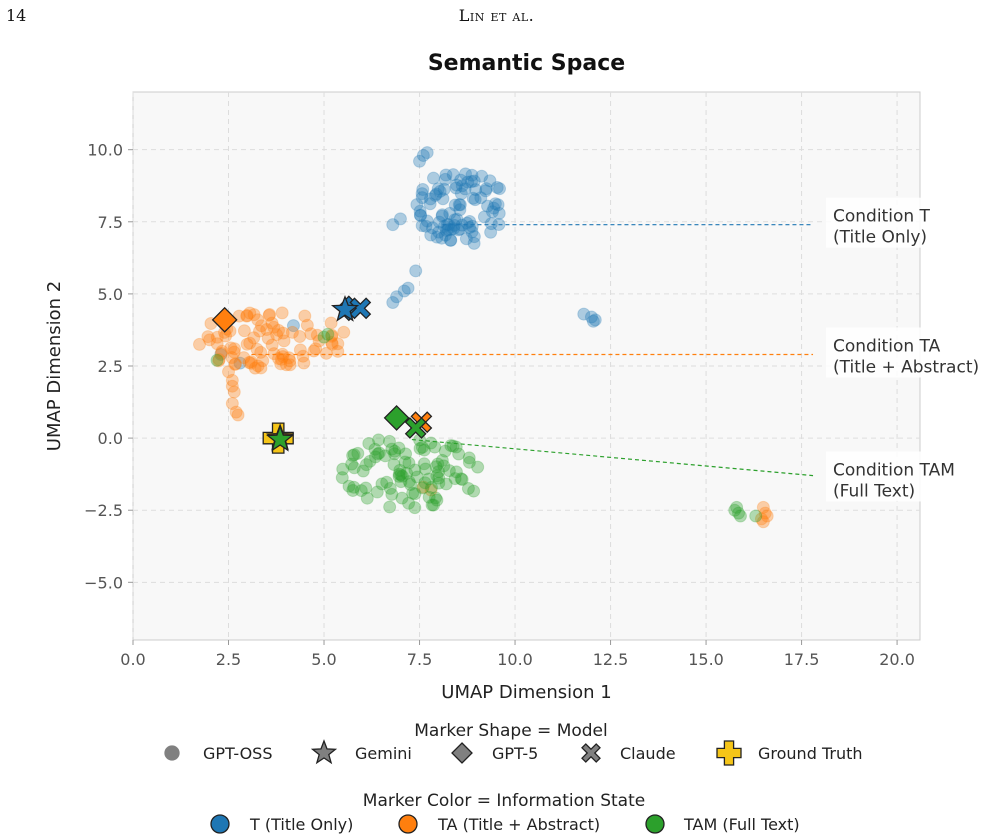 The width and height of the screenshot is (993, 840). Describe the element at coordinates (419, 659) in the screenshot. I see `x-tick-label: 7.5` at that location.